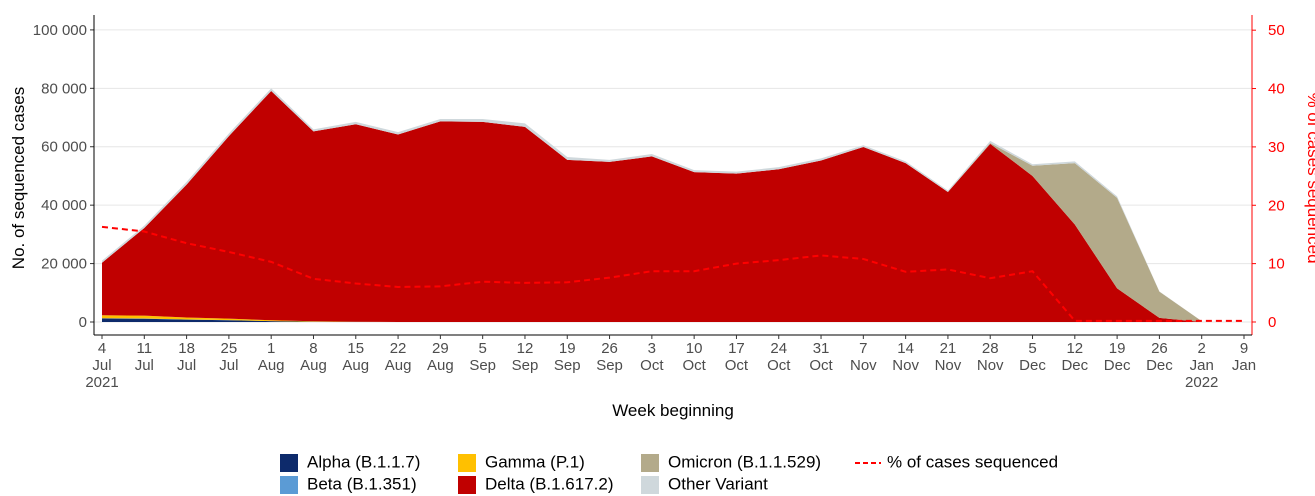 This screenshot has width=1315, height=496. What do you see at coordinates (737, 357) in the screenshot?
I see `x-tick-label: 17 Oct` at bounding box center [737, 357].